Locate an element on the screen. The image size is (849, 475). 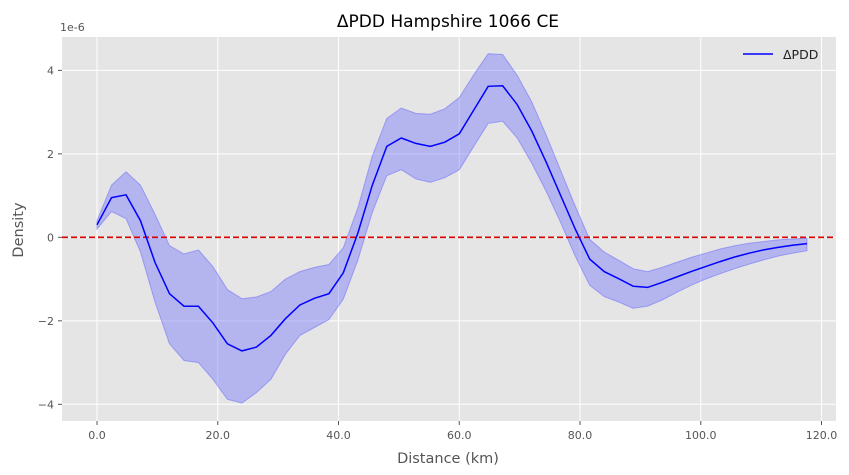
y-tick-label: 0 is located at coordinates (50, 237).